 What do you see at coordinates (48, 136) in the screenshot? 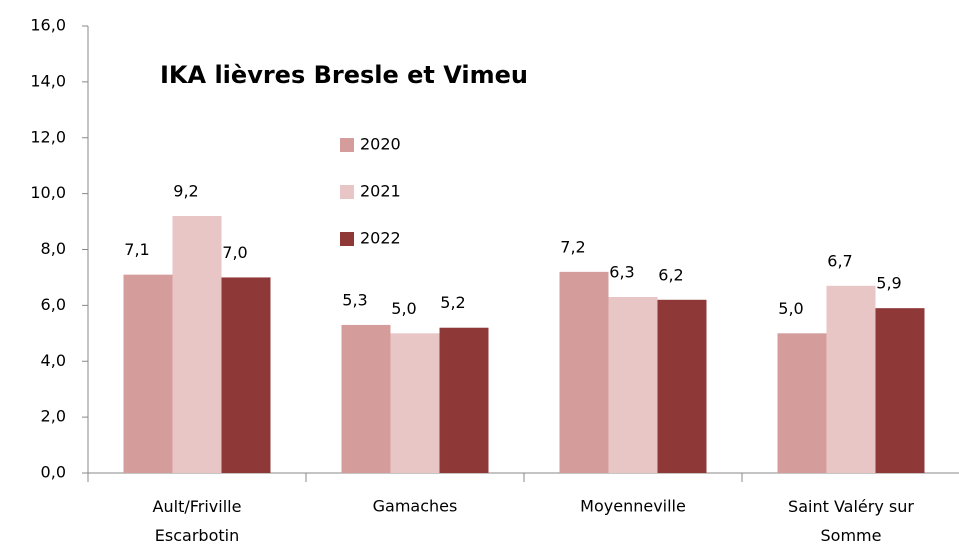
I see `y-tick-label: 12,0` at bounding box center [48, 136].